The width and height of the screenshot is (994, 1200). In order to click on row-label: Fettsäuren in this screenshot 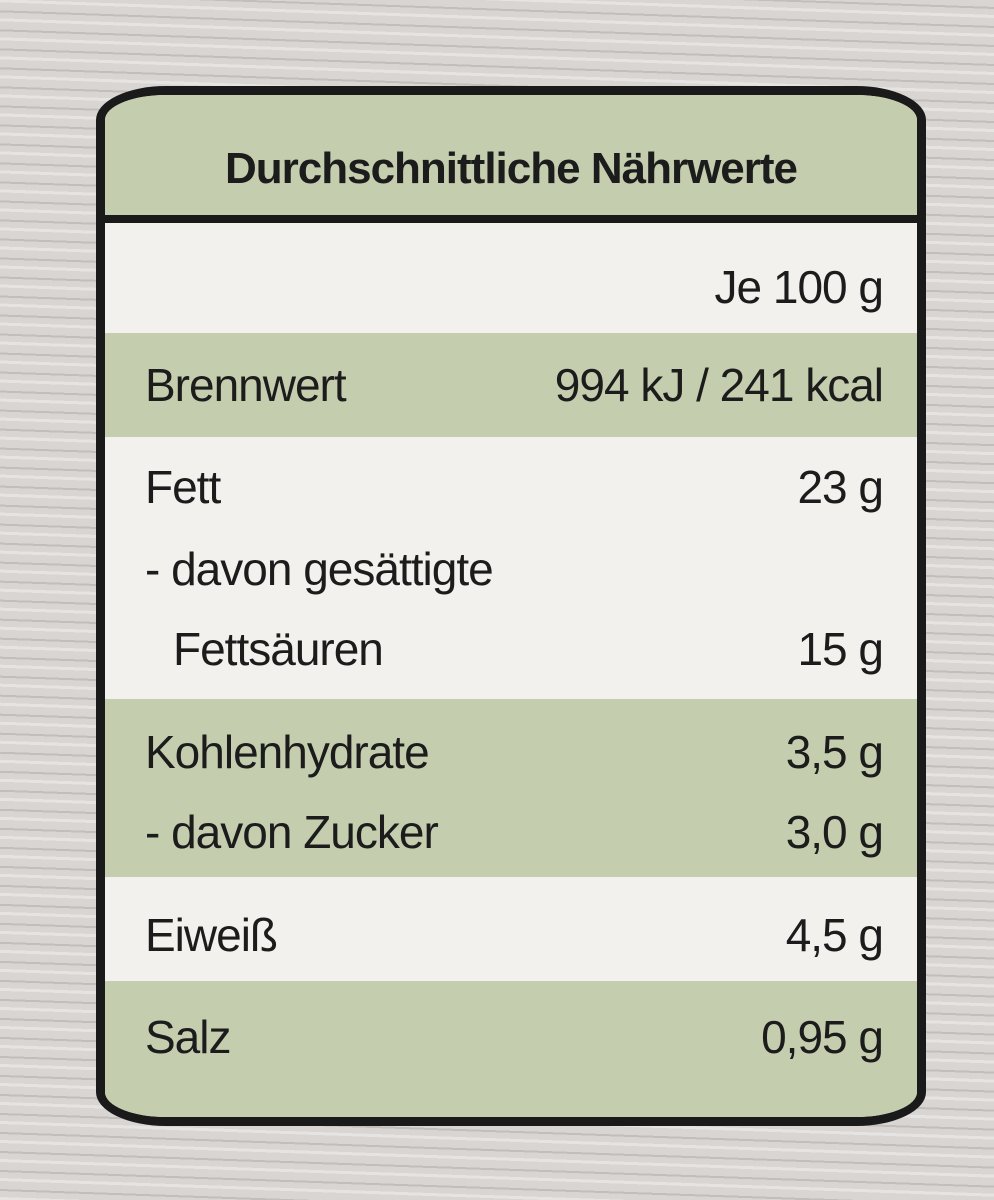, I will do `click(278, 649)`.